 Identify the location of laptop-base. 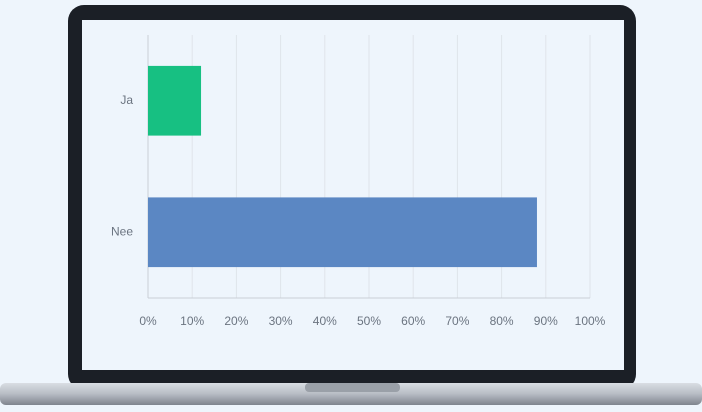
(351, 394).